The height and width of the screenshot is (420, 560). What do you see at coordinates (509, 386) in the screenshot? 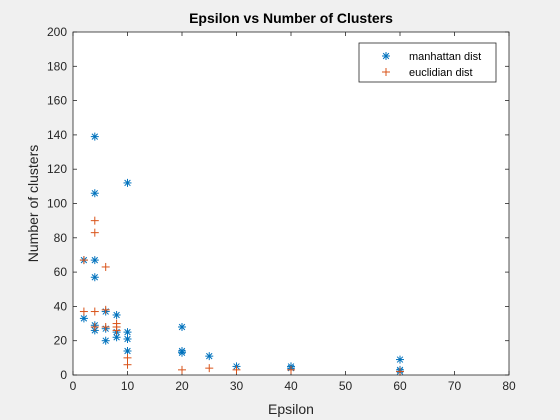
I see `x-tick-label: 80` at bounding box center [509, 386].